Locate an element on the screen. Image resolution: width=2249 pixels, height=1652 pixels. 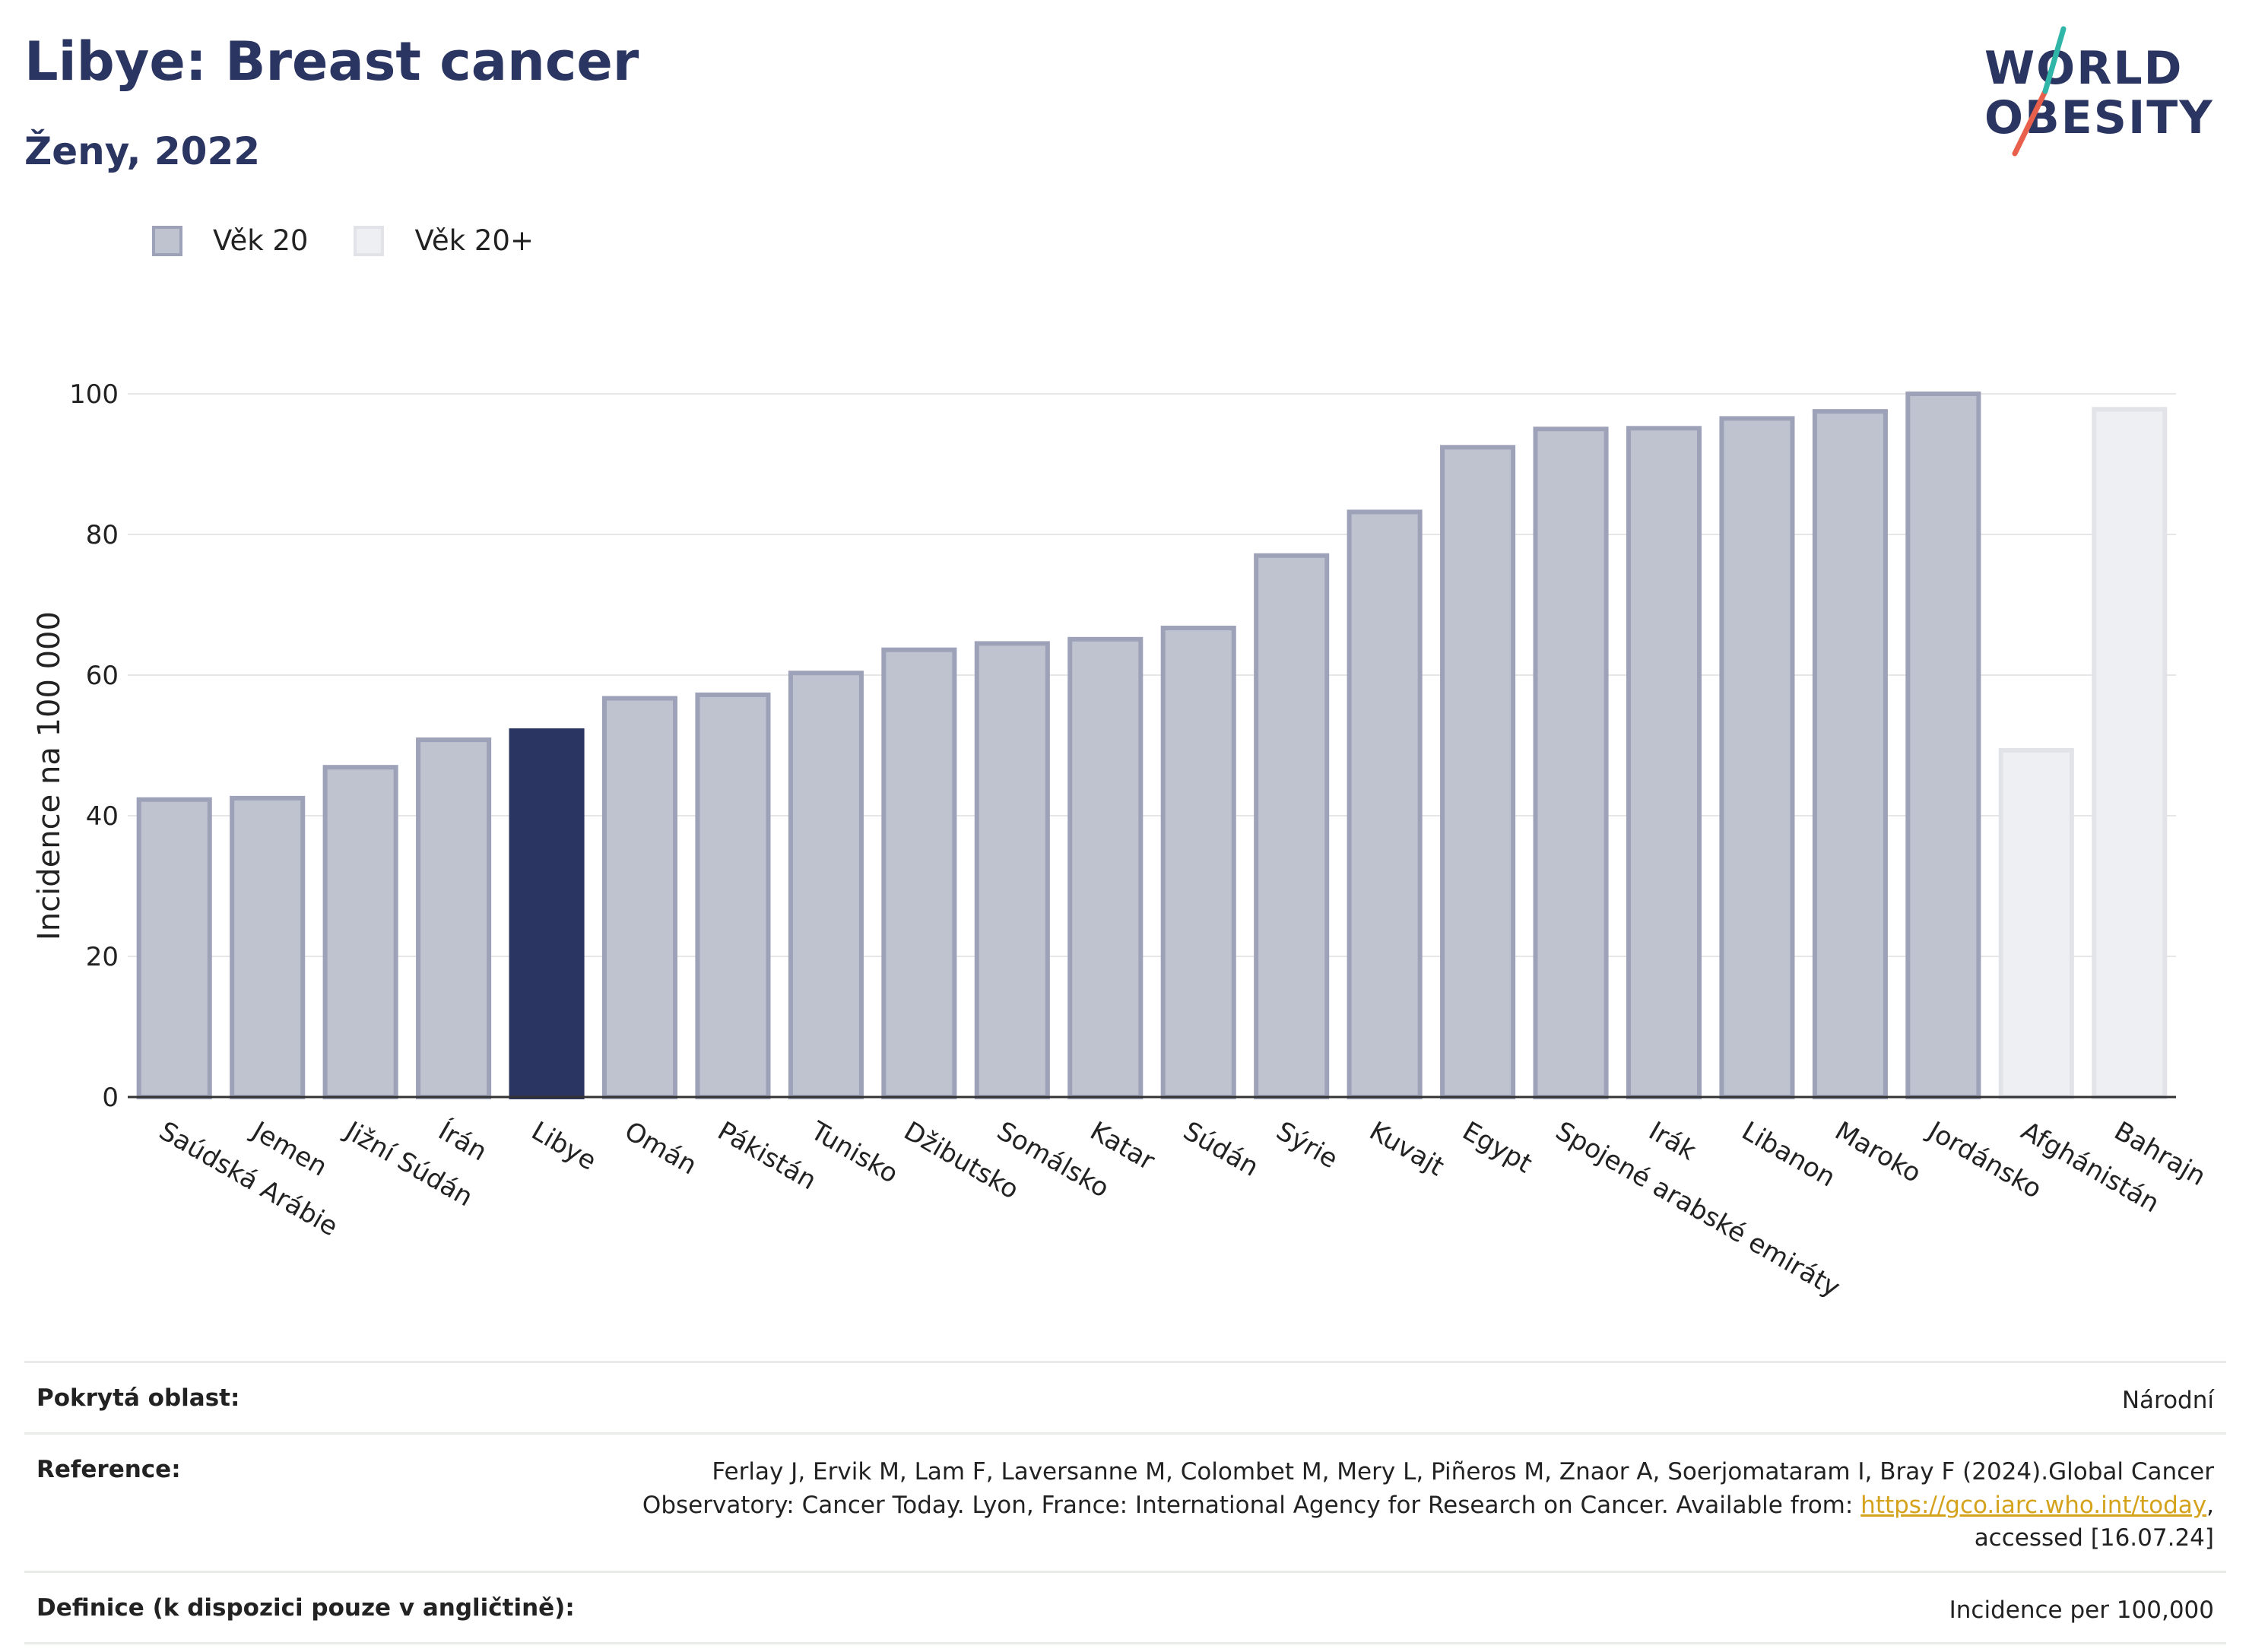
page-title: Libye: Breast cancer is located at coordinates (331, 61).